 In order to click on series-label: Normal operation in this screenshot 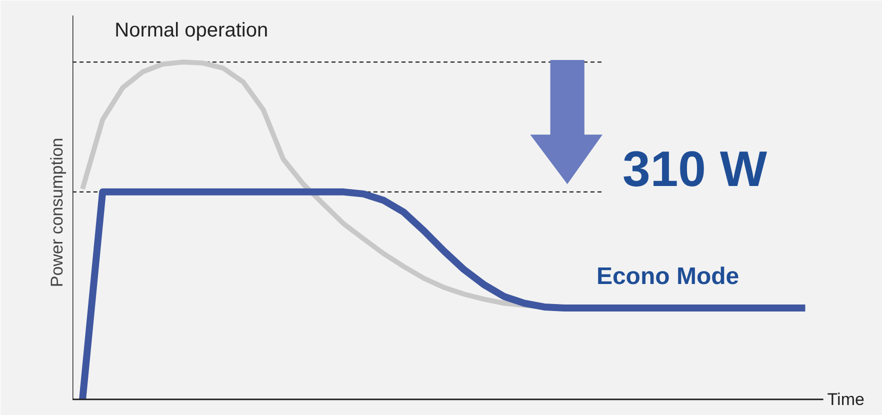, I will do `click(191, 30)`.